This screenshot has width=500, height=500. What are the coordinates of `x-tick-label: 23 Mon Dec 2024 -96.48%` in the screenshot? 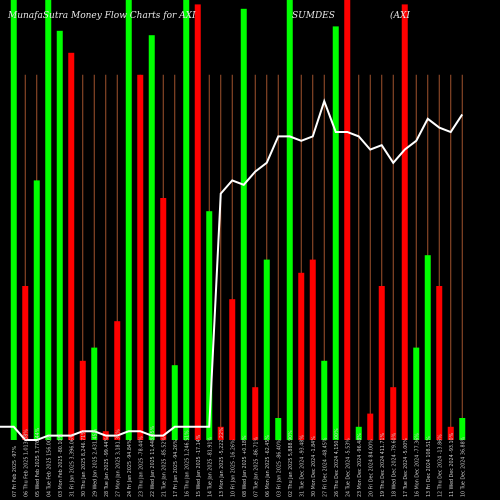 It's located at (360, 465).